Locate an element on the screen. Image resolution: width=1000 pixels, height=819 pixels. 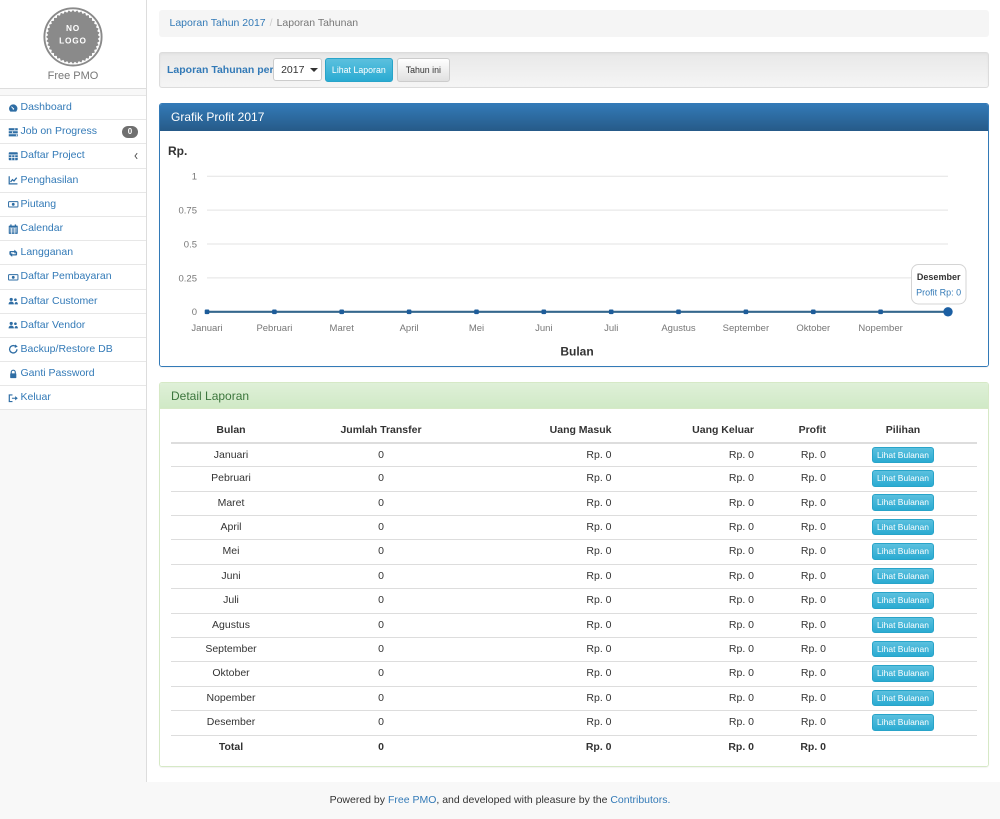
svg-text: Nopember is located at coordinates (880, 328).